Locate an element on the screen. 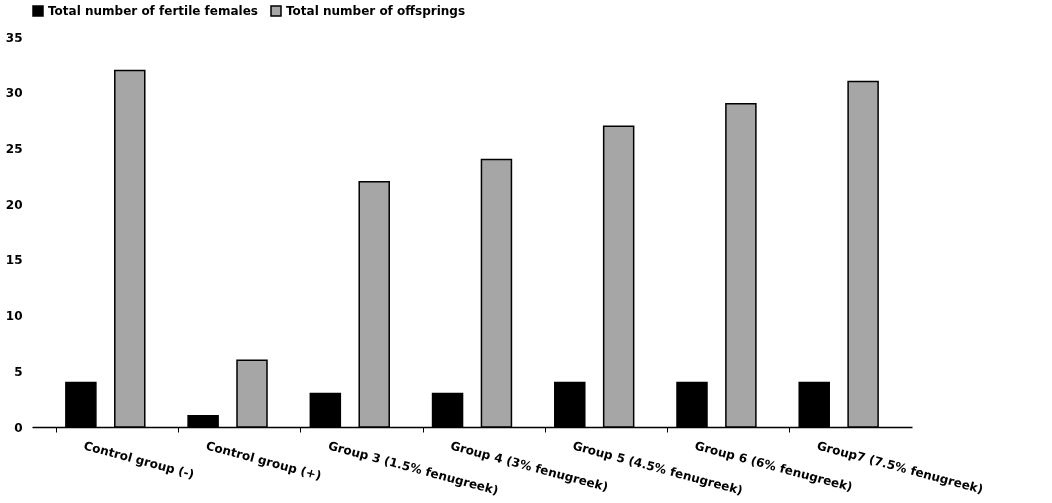 Image resolution: width=1052 pixels, height=503 pixels. y-tick-label: 5 is located at coordinates (18, 371).